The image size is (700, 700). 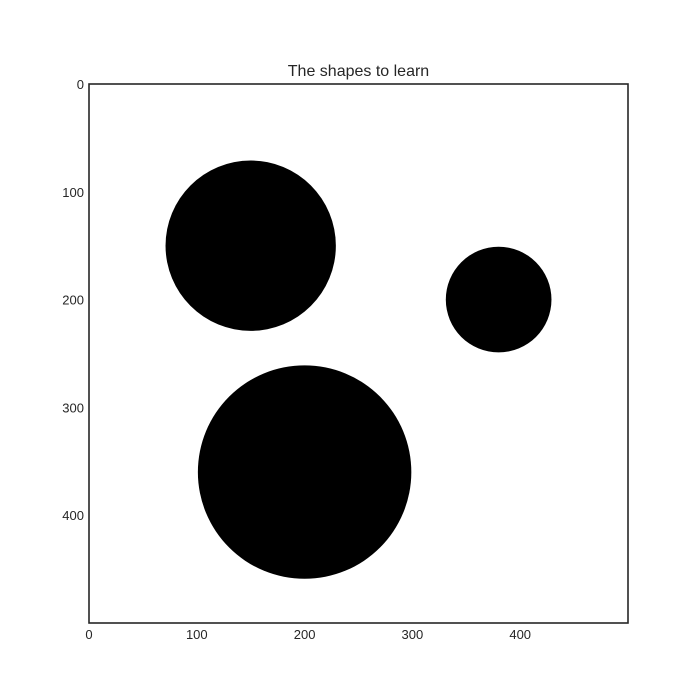 I want to click on y-tick-label: 0, so click(x=80, y=84).